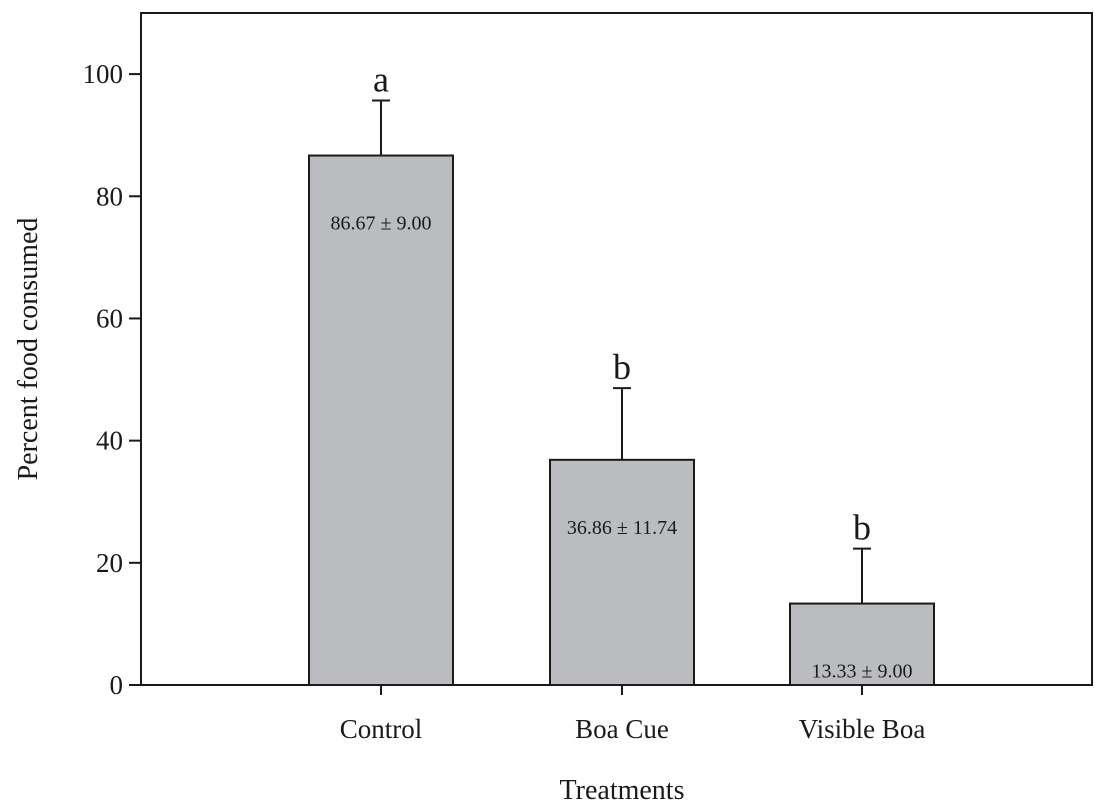 Image resolution: width=1094 pixels, height=808 pixels. I want to click on bar-value-label: 86.67 ± 9.00, so click(381, 224).